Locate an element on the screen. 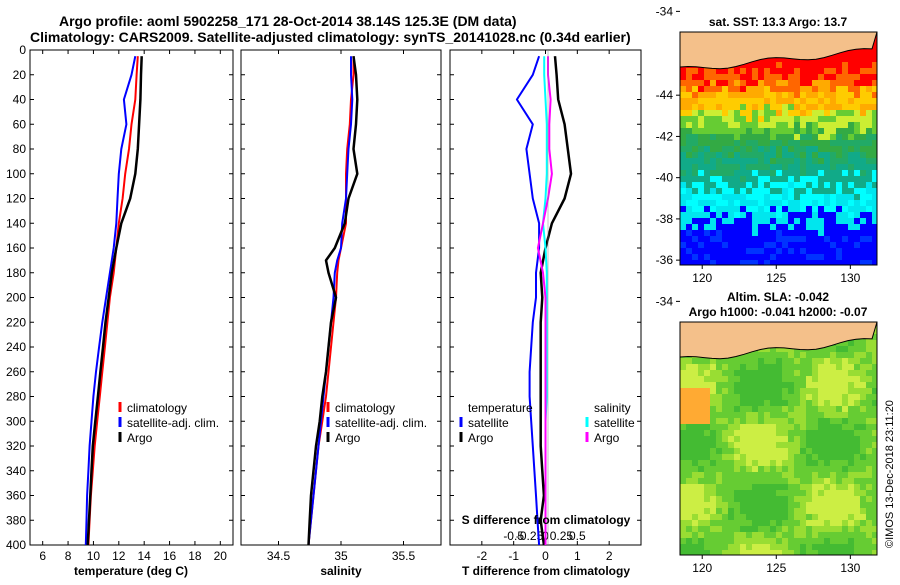 This screenshot has height=585, width=900. s-tick-label: 0.5 is located at coordinates (577, 536).